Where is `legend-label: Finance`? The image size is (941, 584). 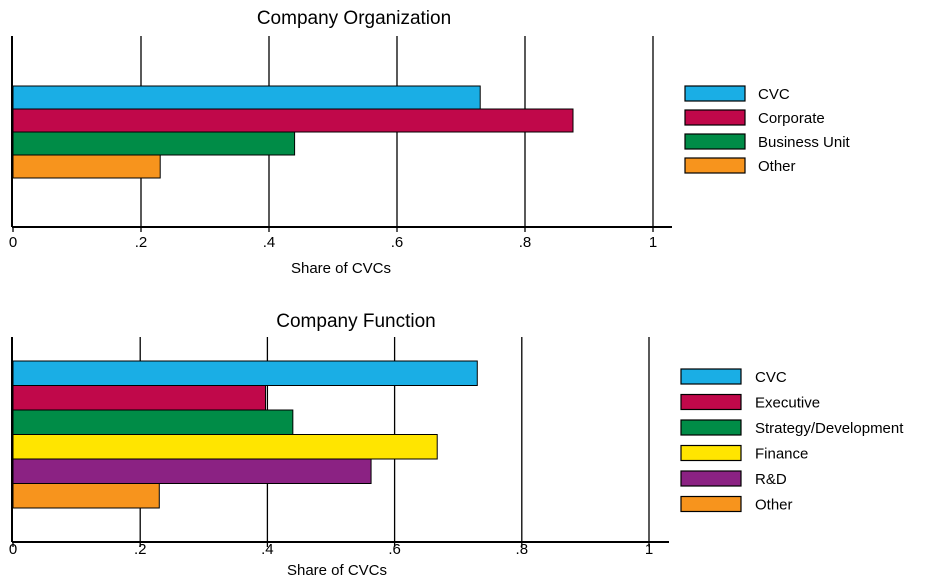
legend-label: Finance is located at coordinates (781, 454).